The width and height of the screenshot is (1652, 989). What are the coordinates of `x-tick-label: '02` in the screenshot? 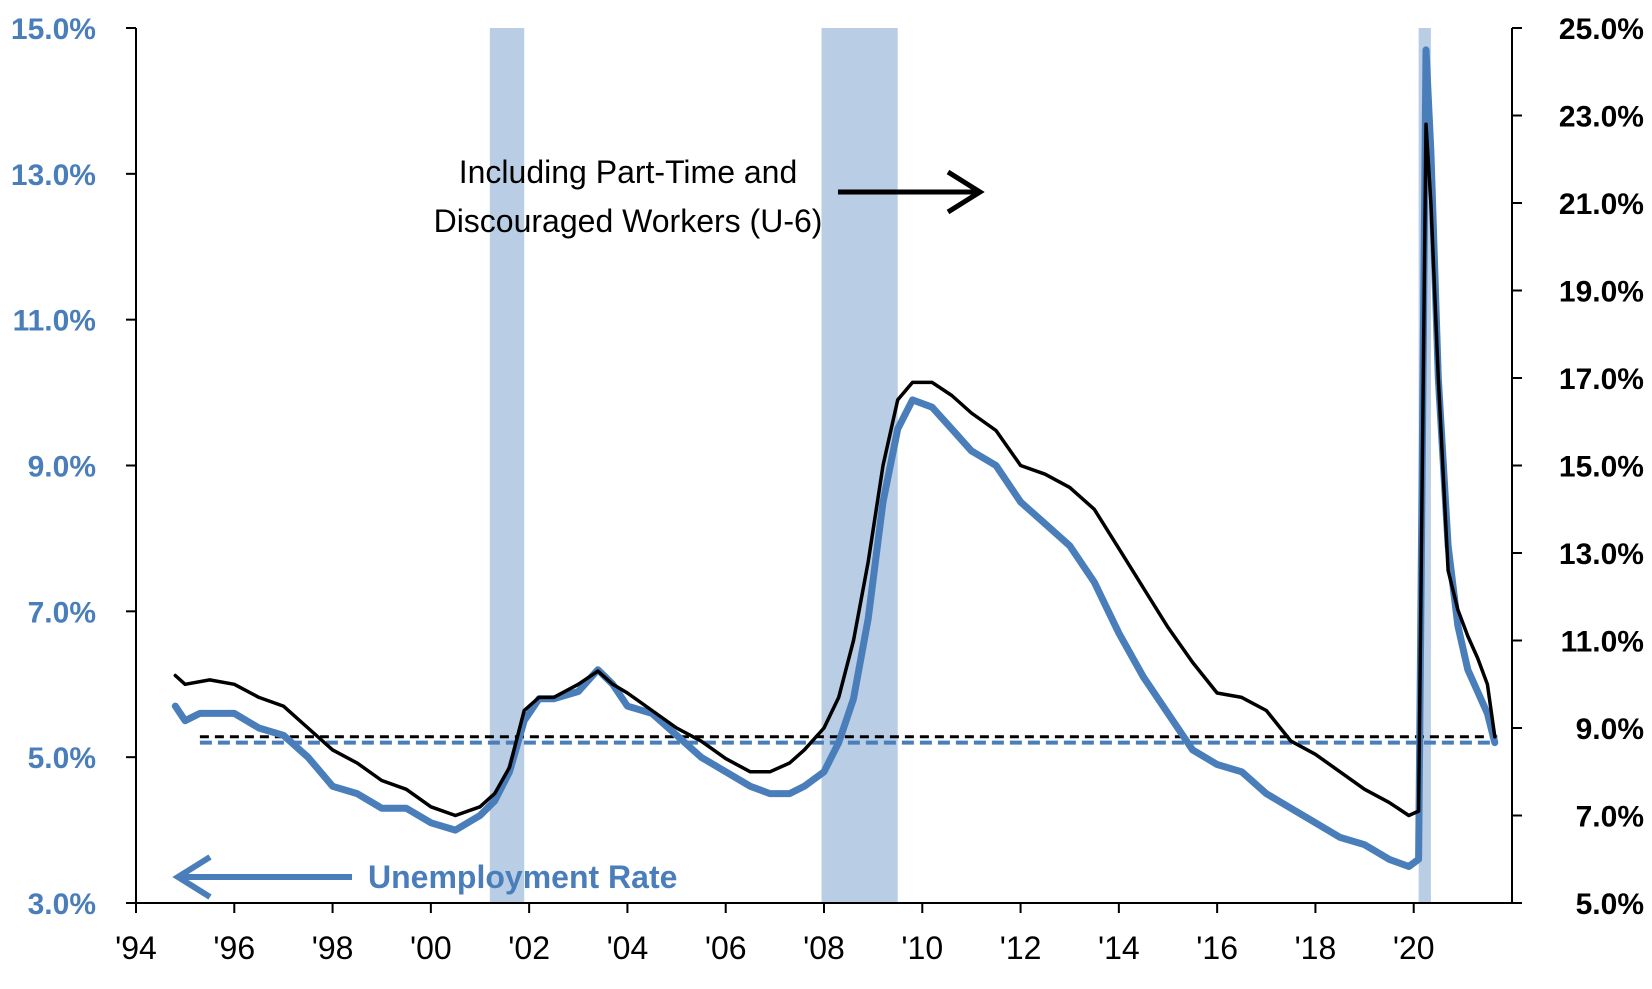 It's located at (529, 948).